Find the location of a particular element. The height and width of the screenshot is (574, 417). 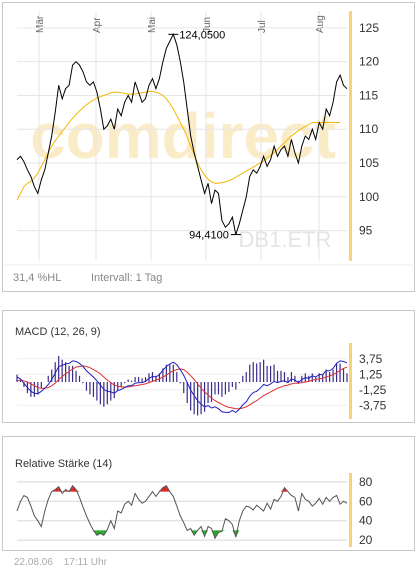

macd-y-tick-label: -1,25 is located at coordinates (373, 390).